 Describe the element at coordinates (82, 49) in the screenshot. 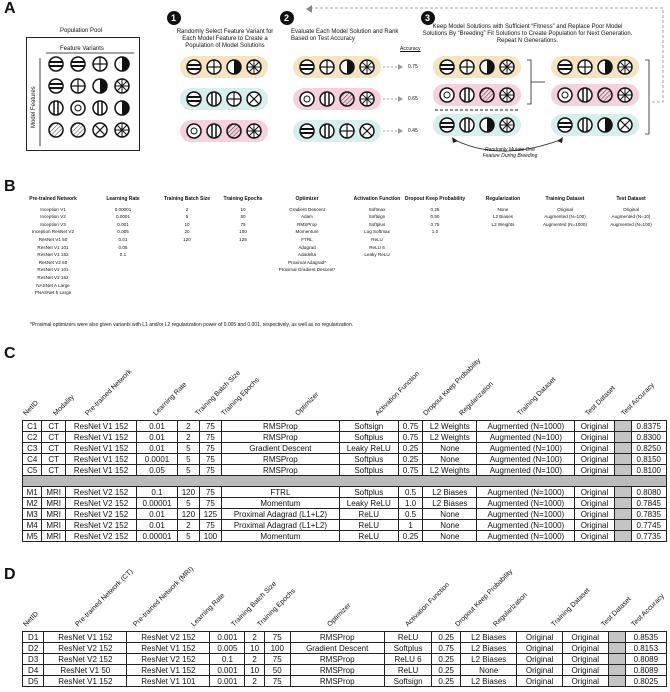

I see `feature-variants-label: Feature Variants` at that location.